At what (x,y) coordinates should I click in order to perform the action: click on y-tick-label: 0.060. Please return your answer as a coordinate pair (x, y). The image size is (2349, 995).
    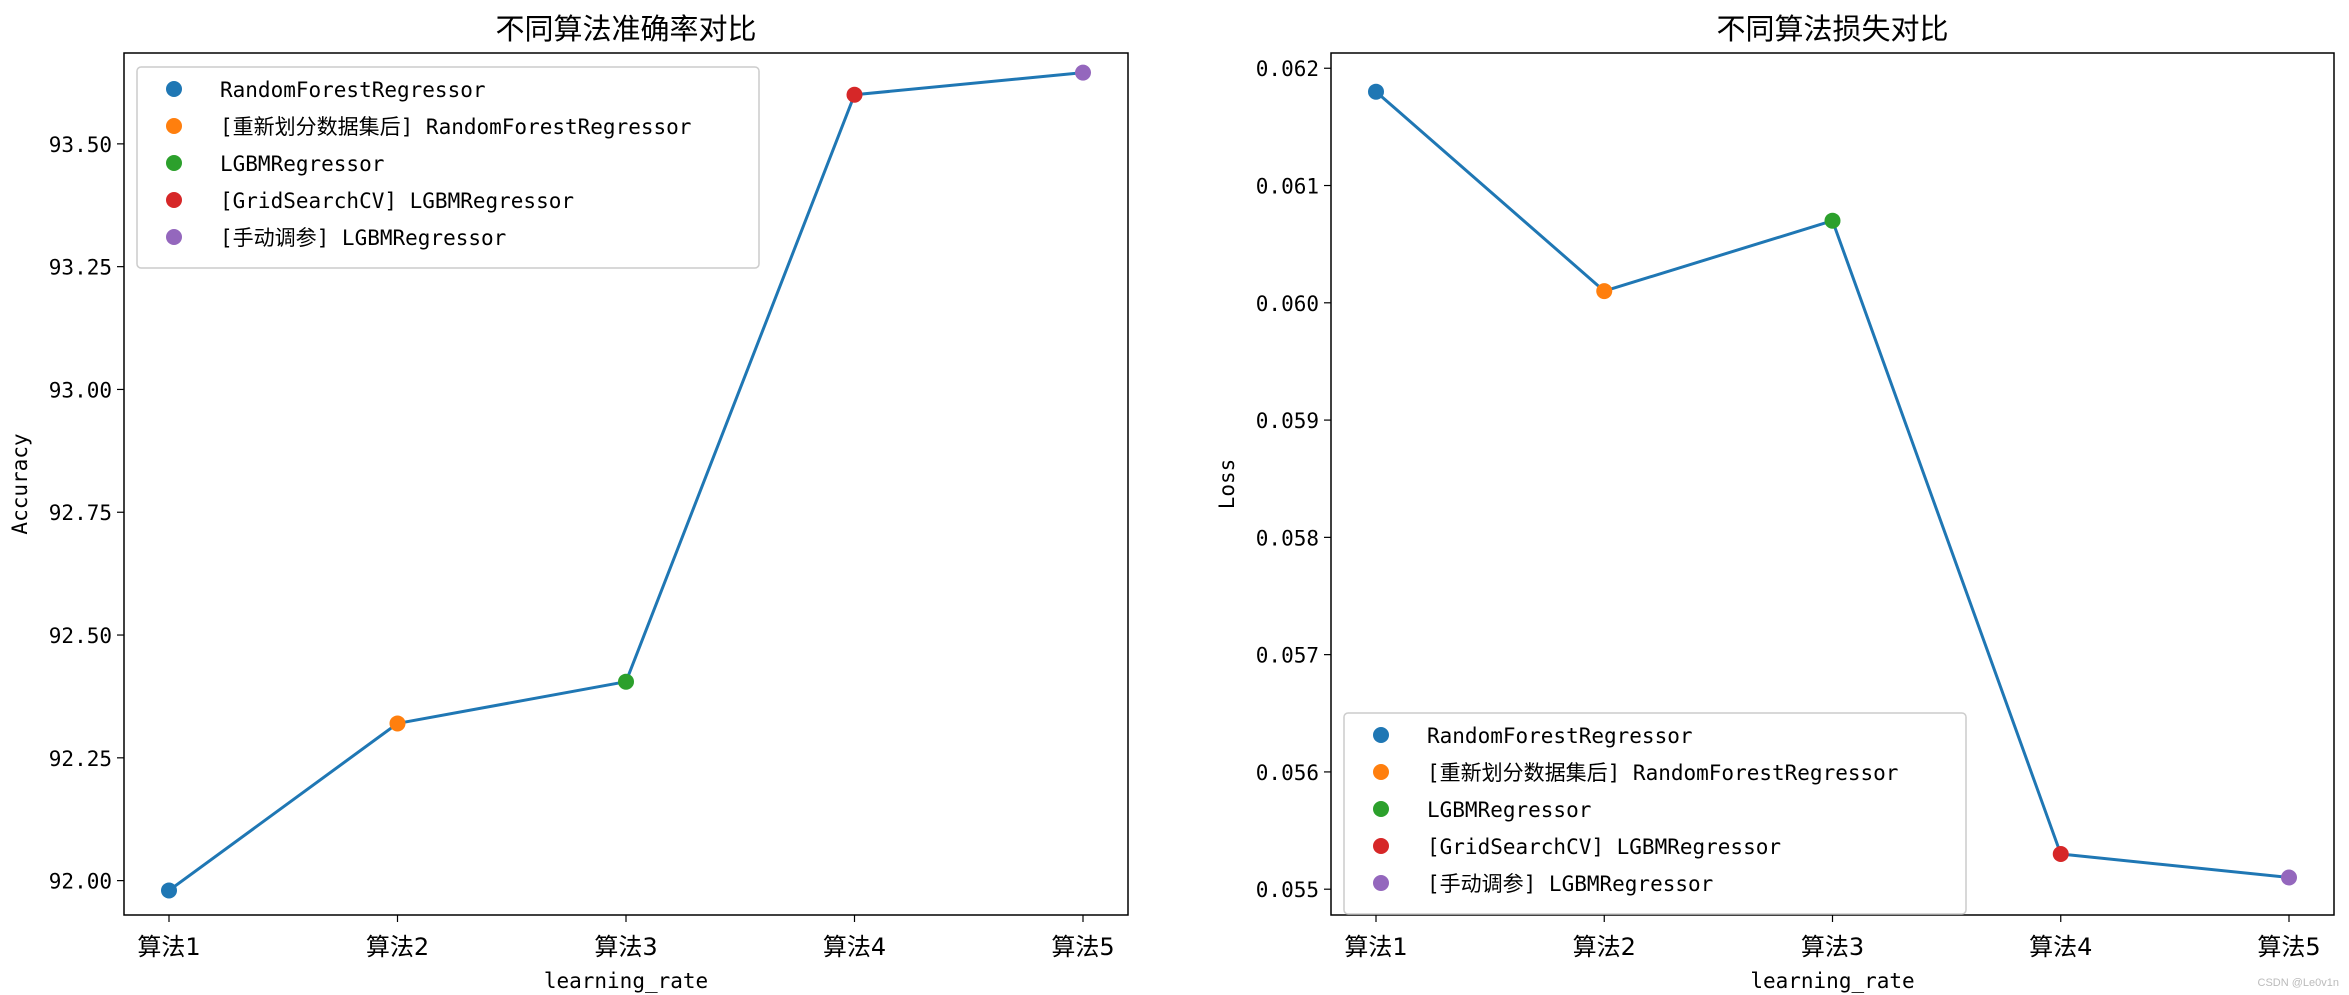
    Looking at the image, I should click on (1287, 304).